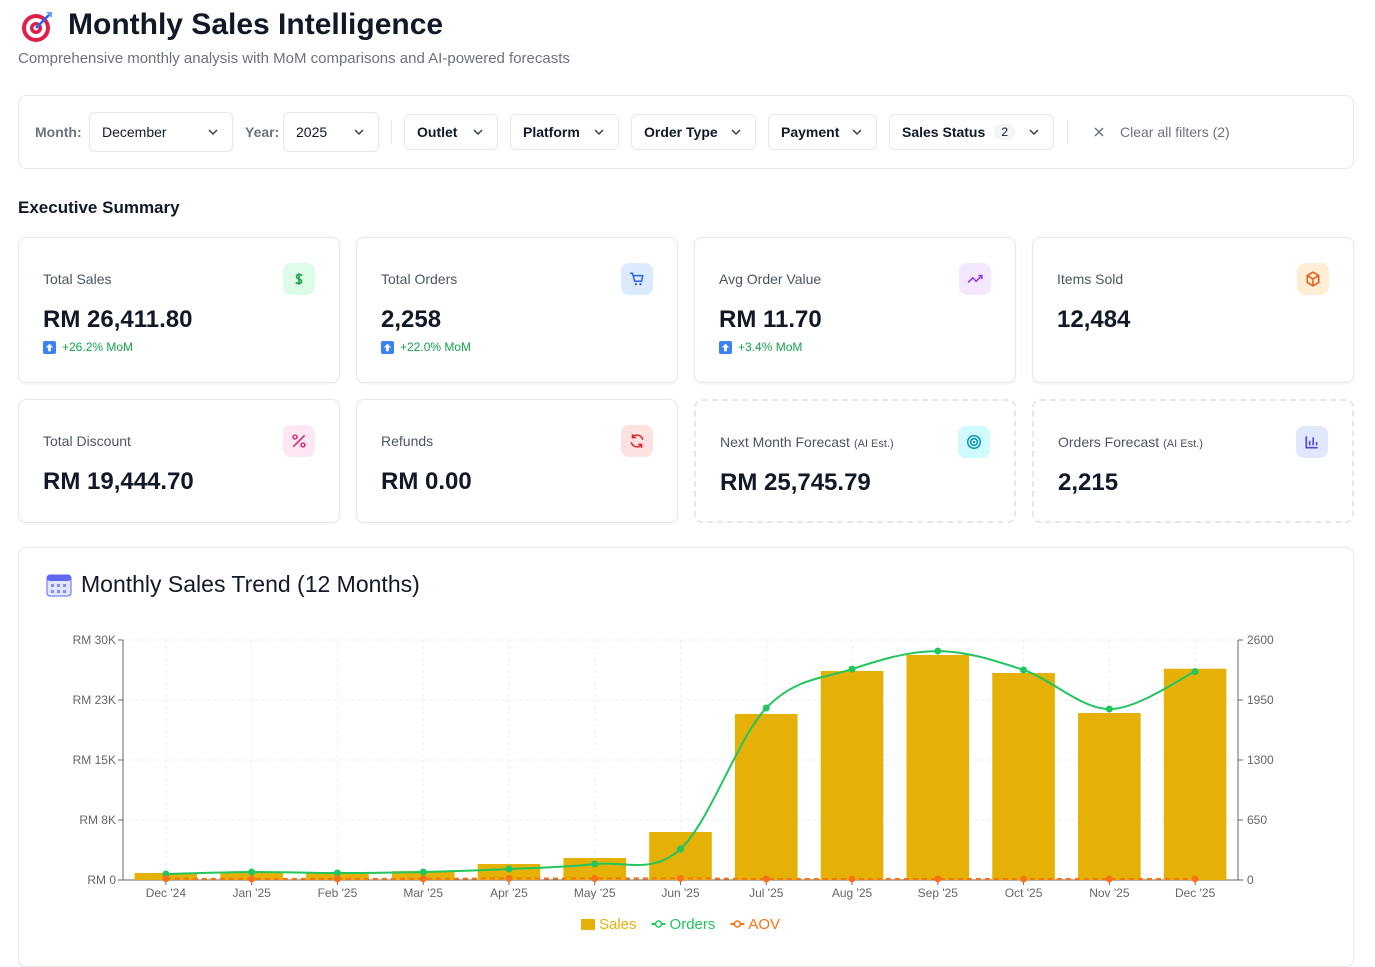  What do you see at coordinates (971, 132) in the screenshot?
I see `filter-dropdown: Sales Status 2` at bounding box center [971, 132].